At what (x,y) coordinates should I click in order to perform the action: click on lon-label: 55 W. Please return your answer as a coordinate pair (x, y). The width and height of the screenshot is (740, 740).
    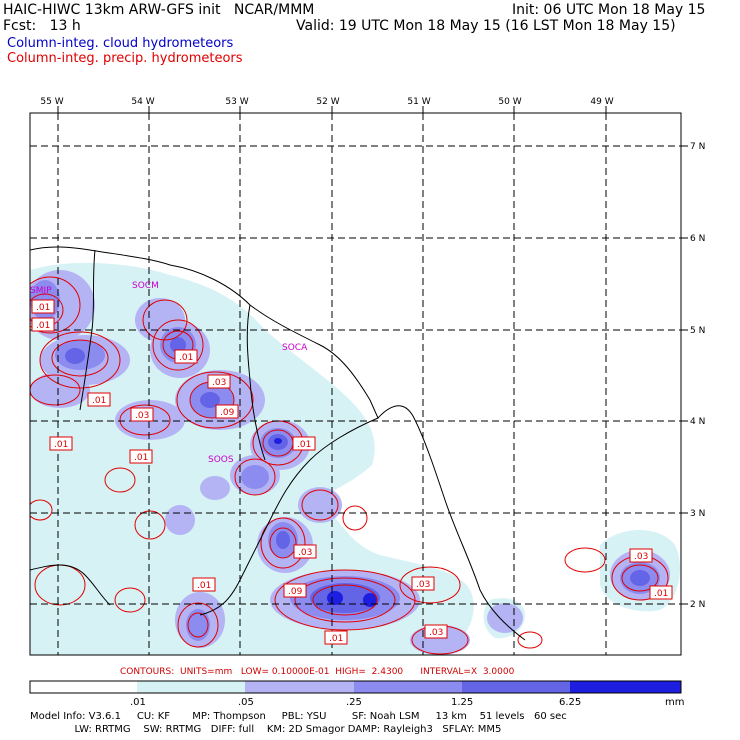
    Looking at the image, I should click on (51, 102).